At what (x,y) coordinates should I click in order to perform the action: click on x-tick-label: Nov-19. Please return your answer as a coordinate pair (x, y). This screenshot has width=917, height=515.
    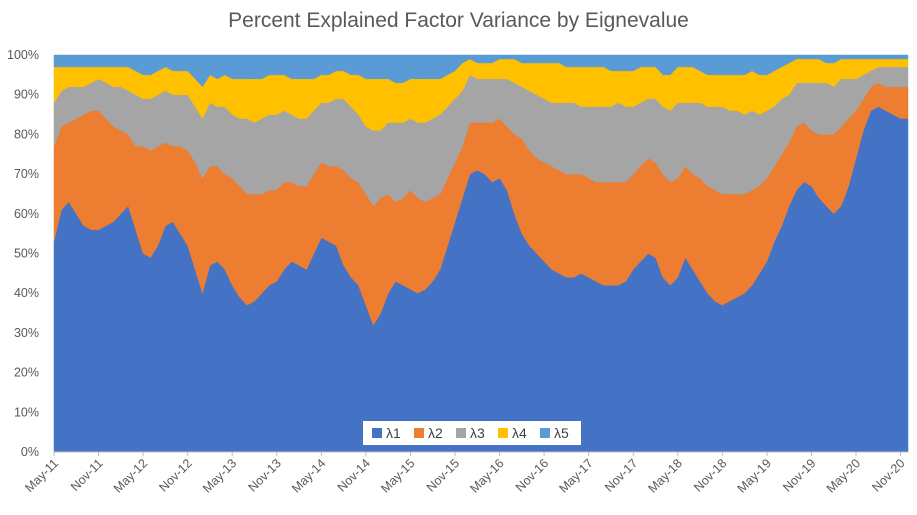
    Looking at the image, I should click on (799, 475).